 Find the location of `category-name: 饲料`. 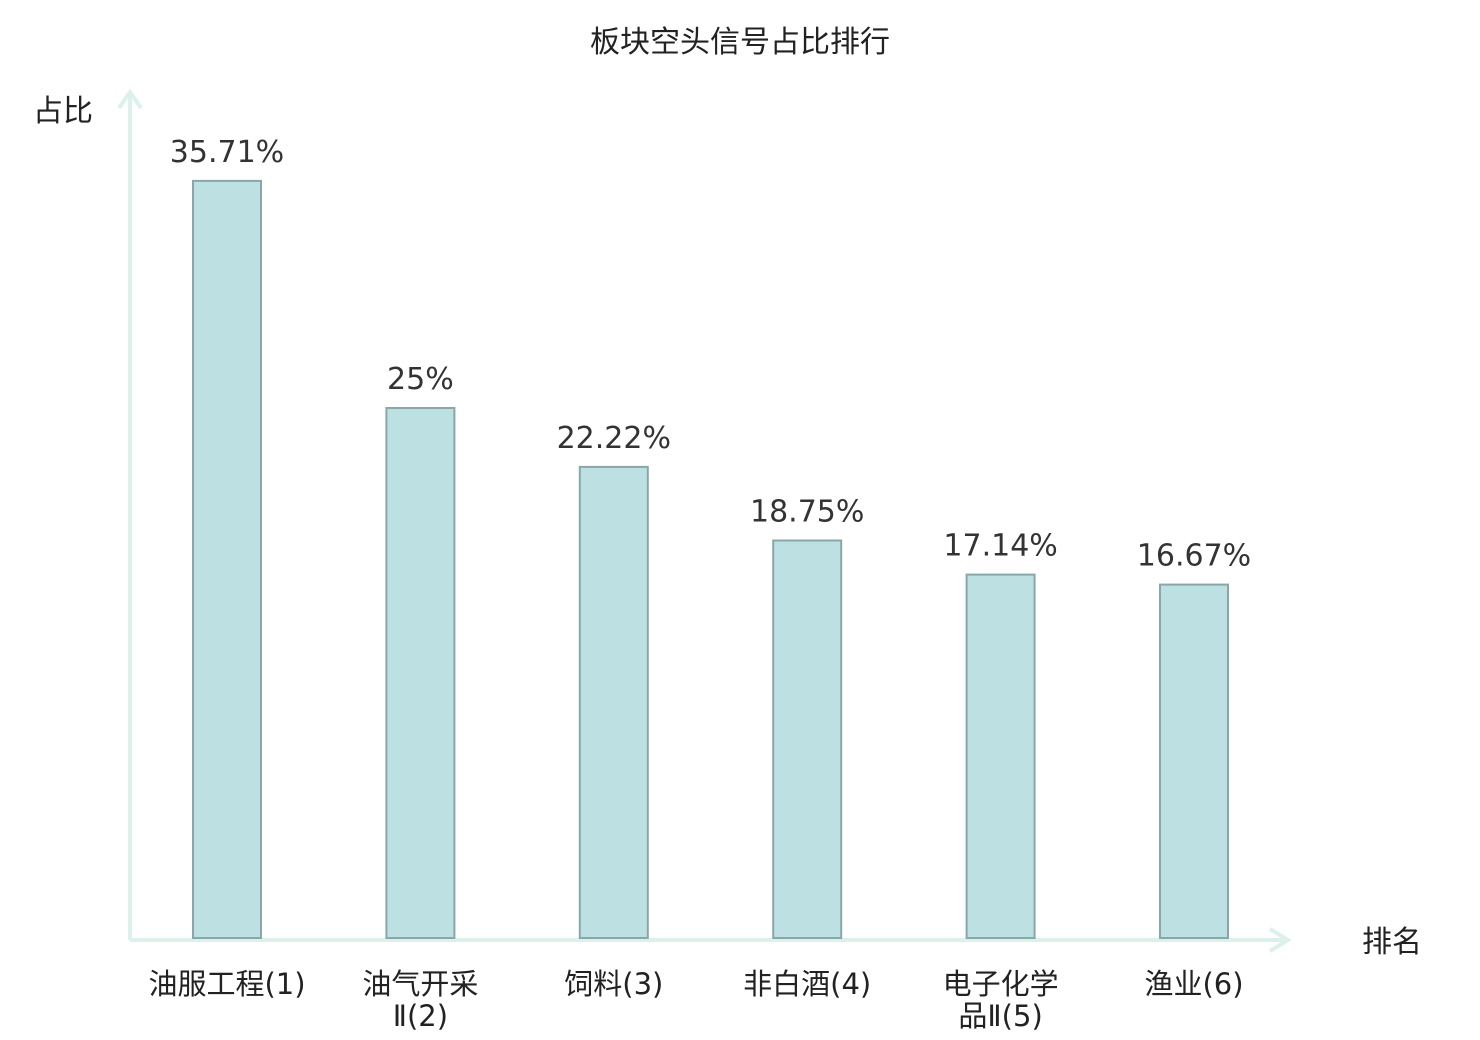

category-name: 饲料 is located at coordinates (593, 984).